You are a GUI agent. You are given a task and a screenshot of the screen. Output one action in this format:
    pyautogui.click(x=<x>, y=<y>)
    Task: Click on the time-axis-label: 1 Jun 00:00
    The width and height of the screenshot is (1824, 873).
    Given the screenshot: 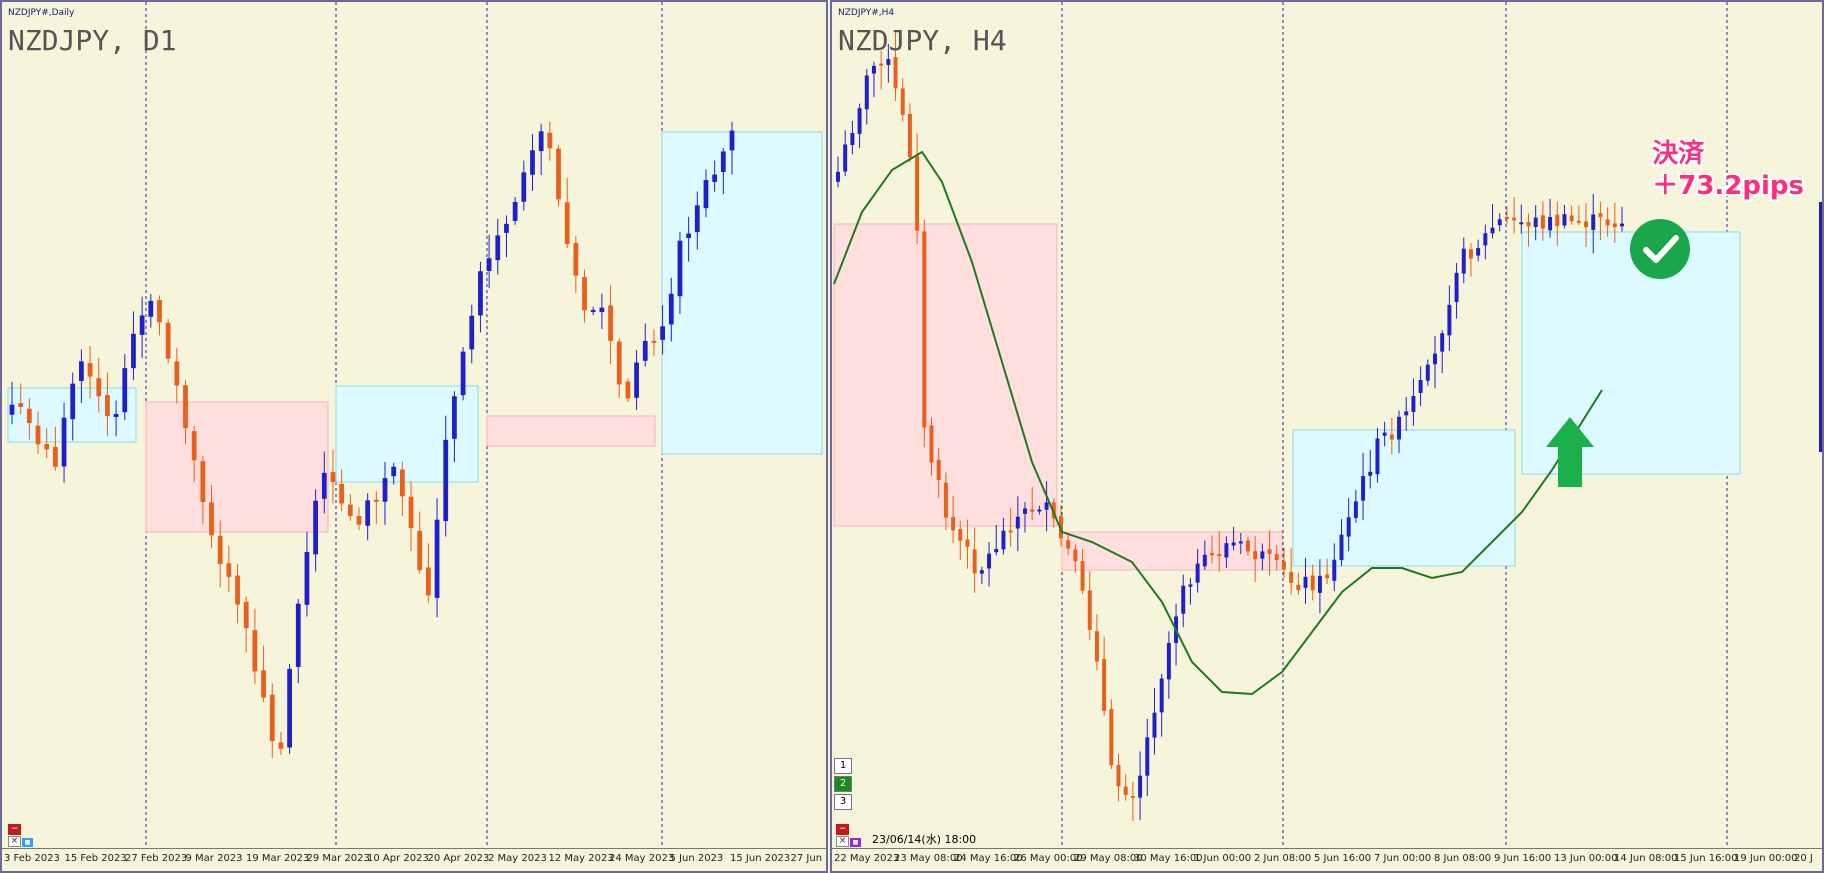 What is the action you would take?
    pyautogui.click(x=1223, y=858)
    